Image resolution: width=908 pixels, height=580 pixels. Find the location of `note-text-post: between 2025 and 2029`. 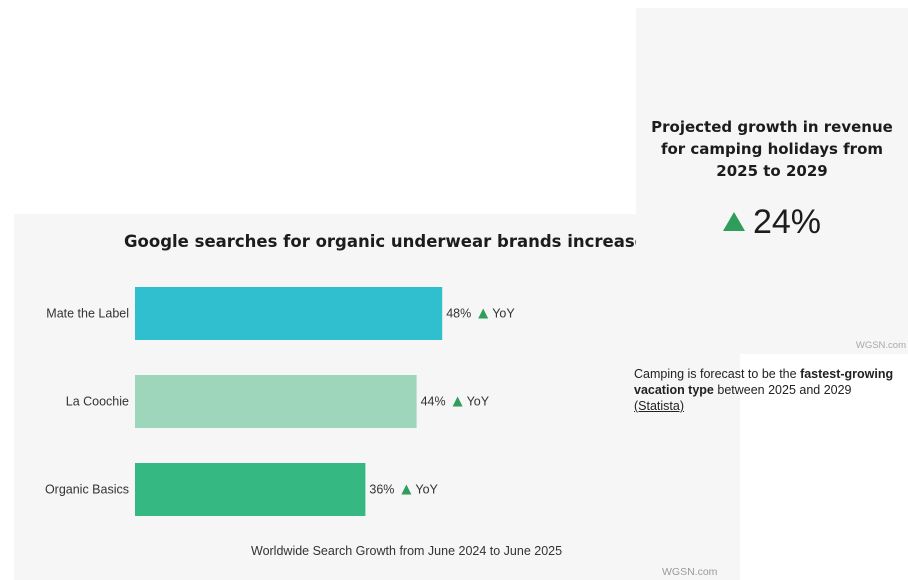

note-text-post: between 2025 and 2029 is located at coordinates (782, 390).